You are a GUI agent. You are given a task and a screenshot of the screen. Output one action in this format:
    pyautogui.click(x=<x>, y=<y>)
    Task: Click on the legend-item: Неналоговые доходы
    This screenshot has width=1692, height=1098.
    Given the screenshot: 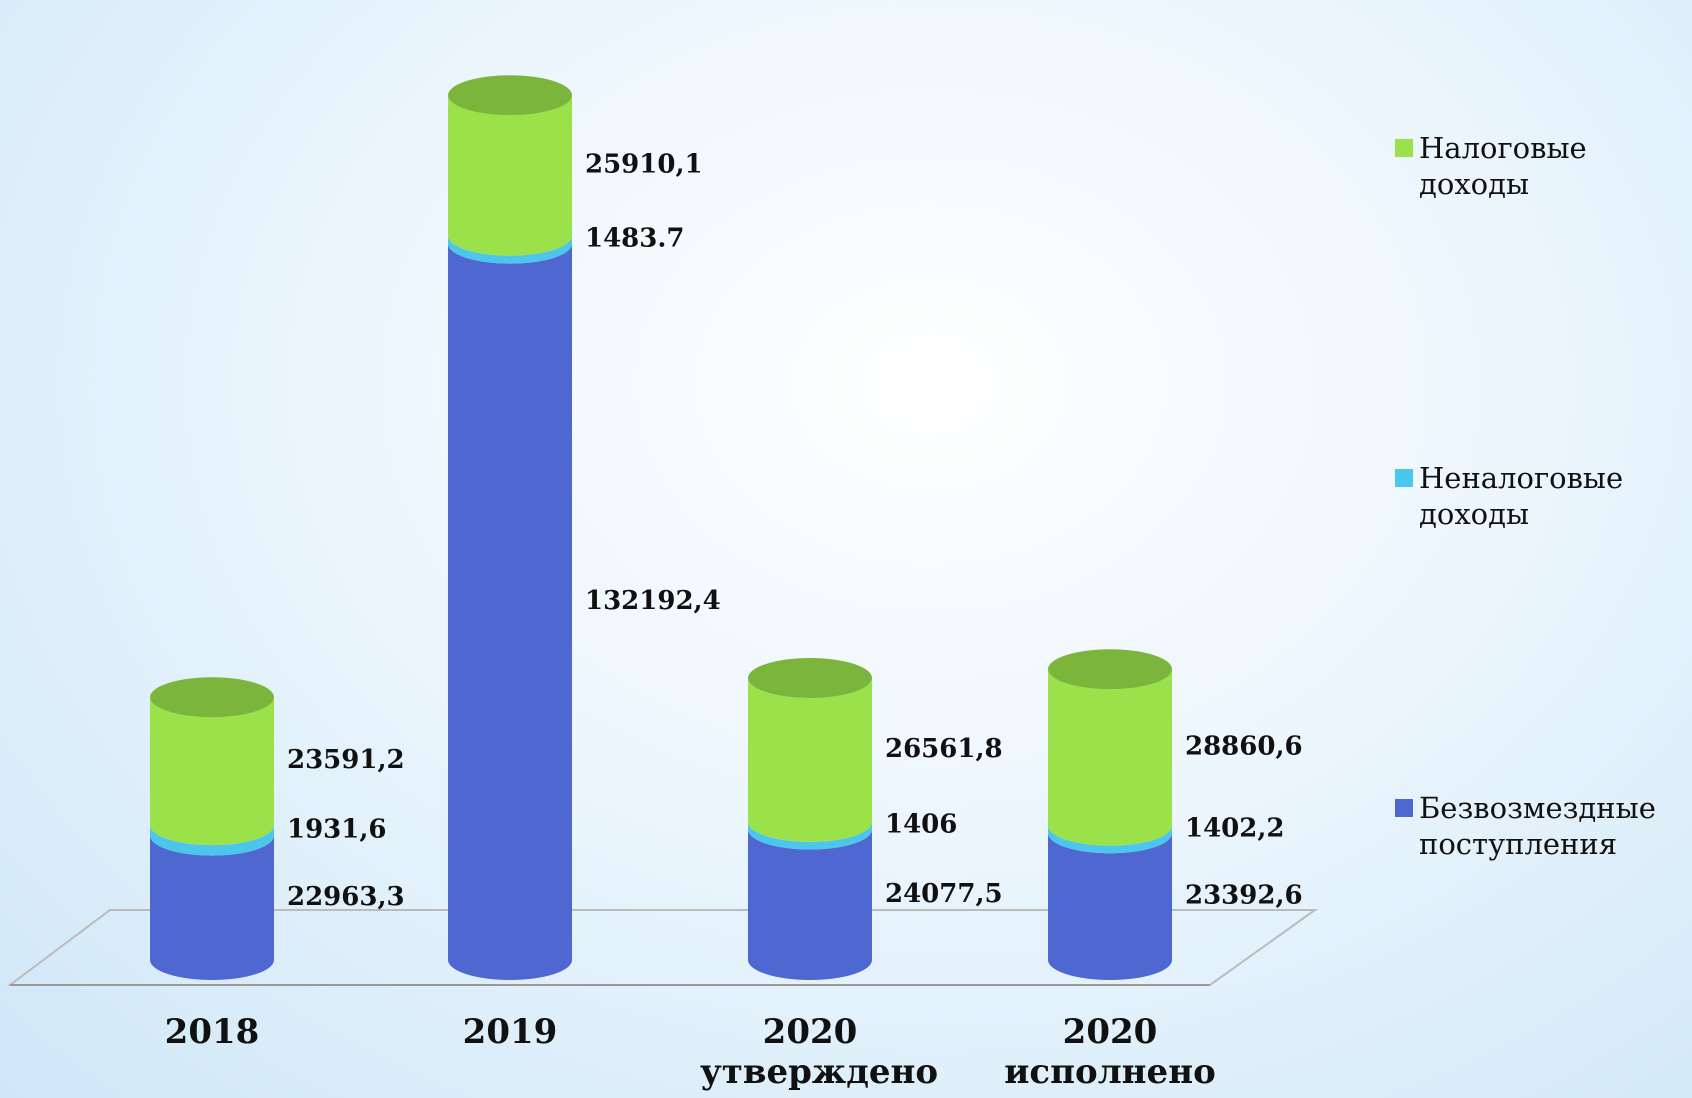 What is the action you would take?
    pyautogui.click(x=1540, y=496)
    